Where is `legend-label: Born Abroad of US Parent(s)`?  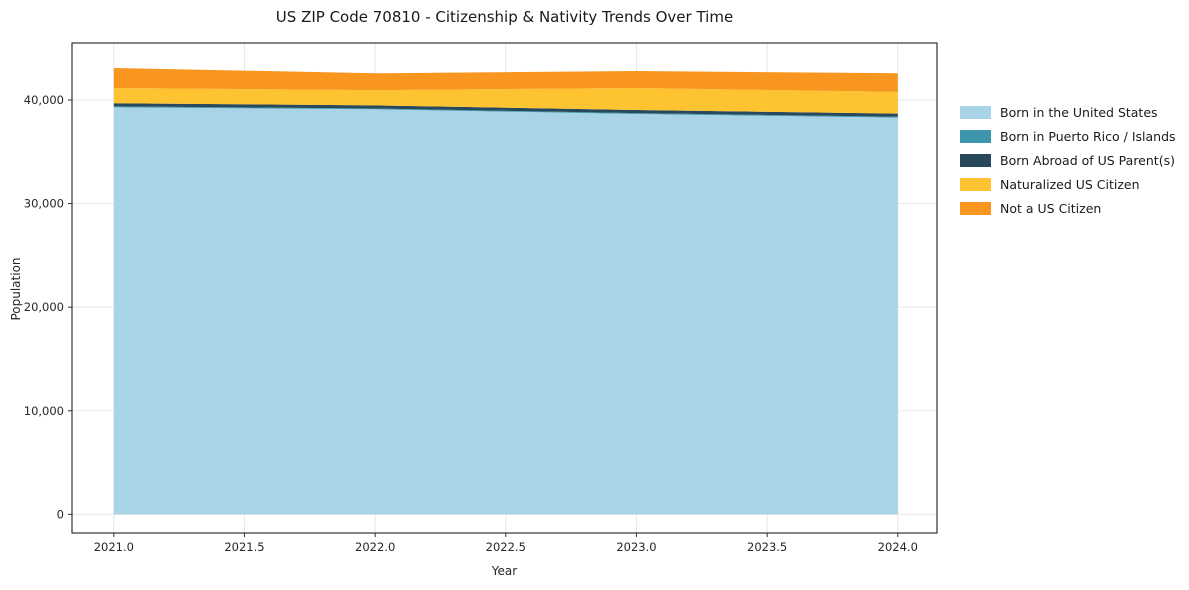
legend-label: Born Abroad of US Parent(s) is located at coordinates (1087, 160).